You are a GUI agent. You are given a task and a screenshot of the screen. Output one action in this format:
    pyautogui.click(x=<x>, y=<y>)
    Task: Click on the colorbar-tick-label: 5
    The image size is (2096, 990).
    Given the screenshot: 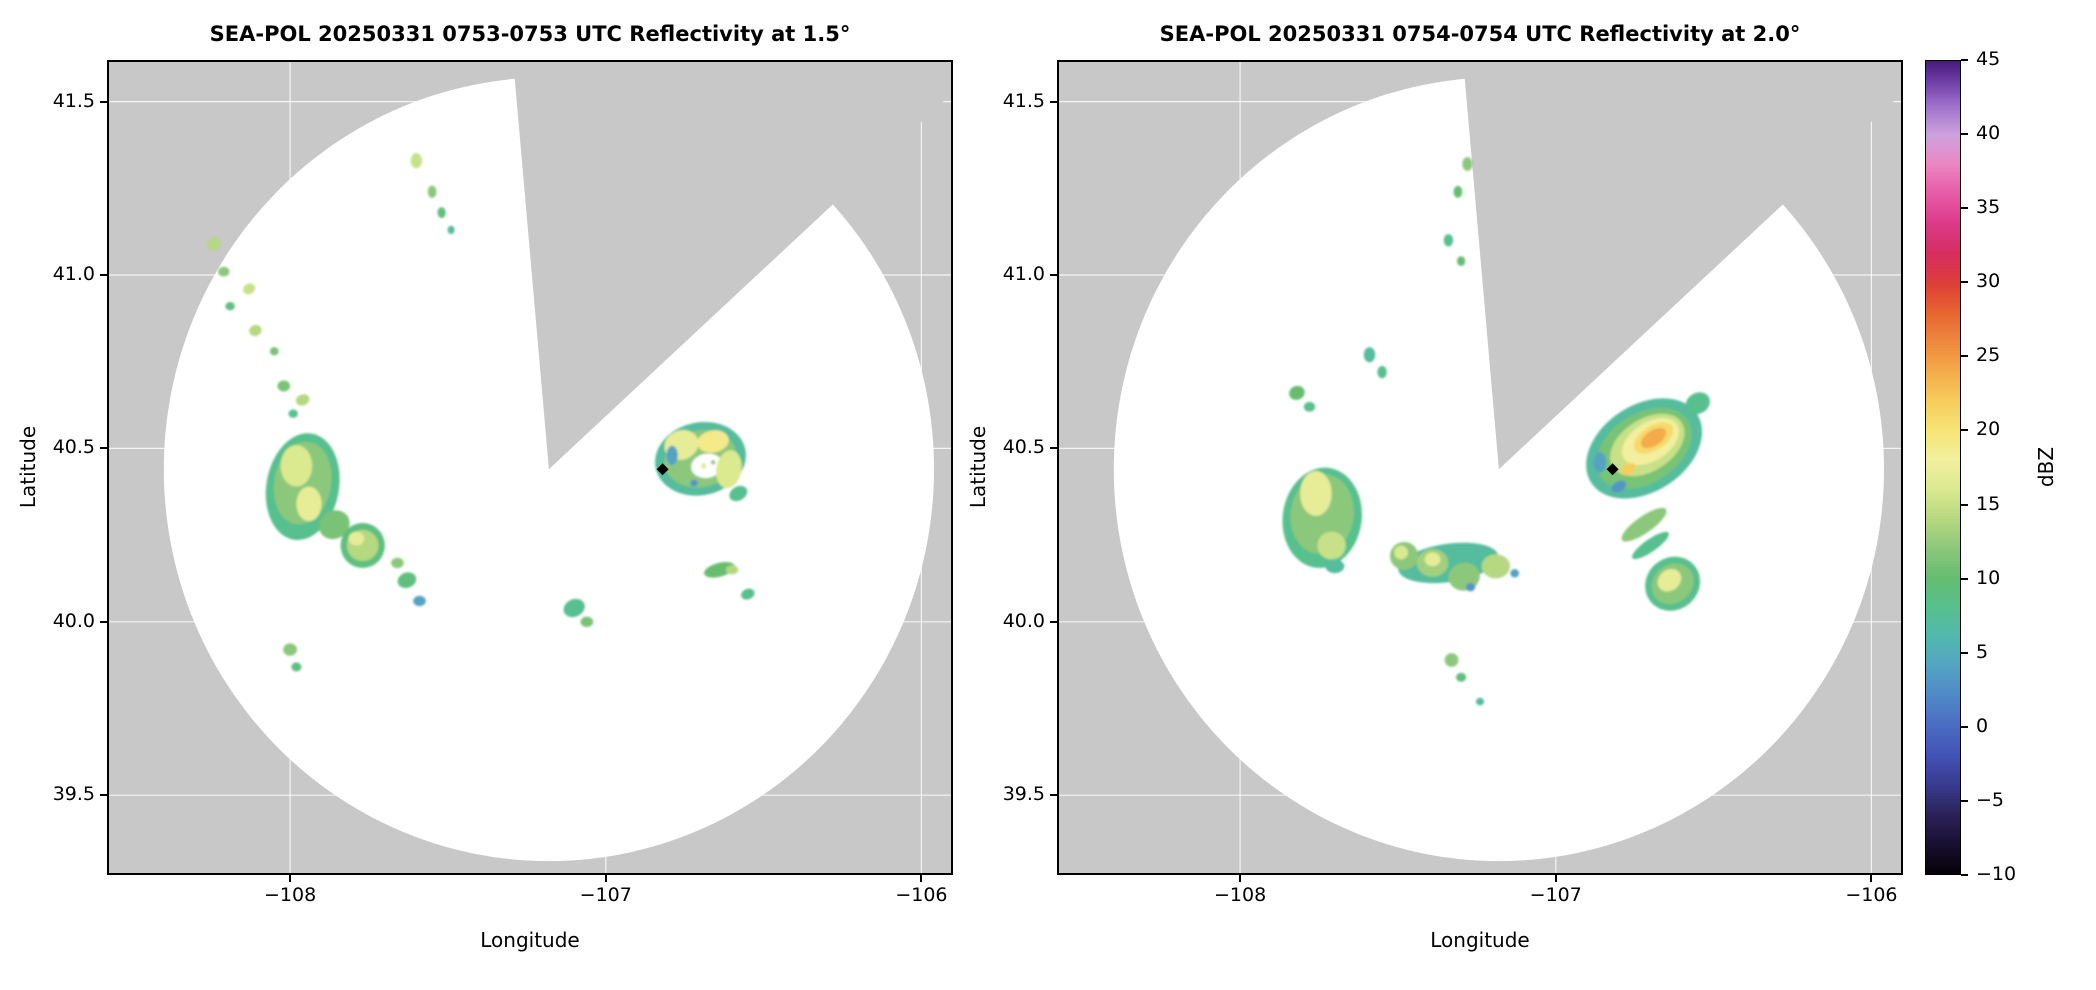 What is the action you would take?
    pyautogui.click(x=1982, y=651)
    